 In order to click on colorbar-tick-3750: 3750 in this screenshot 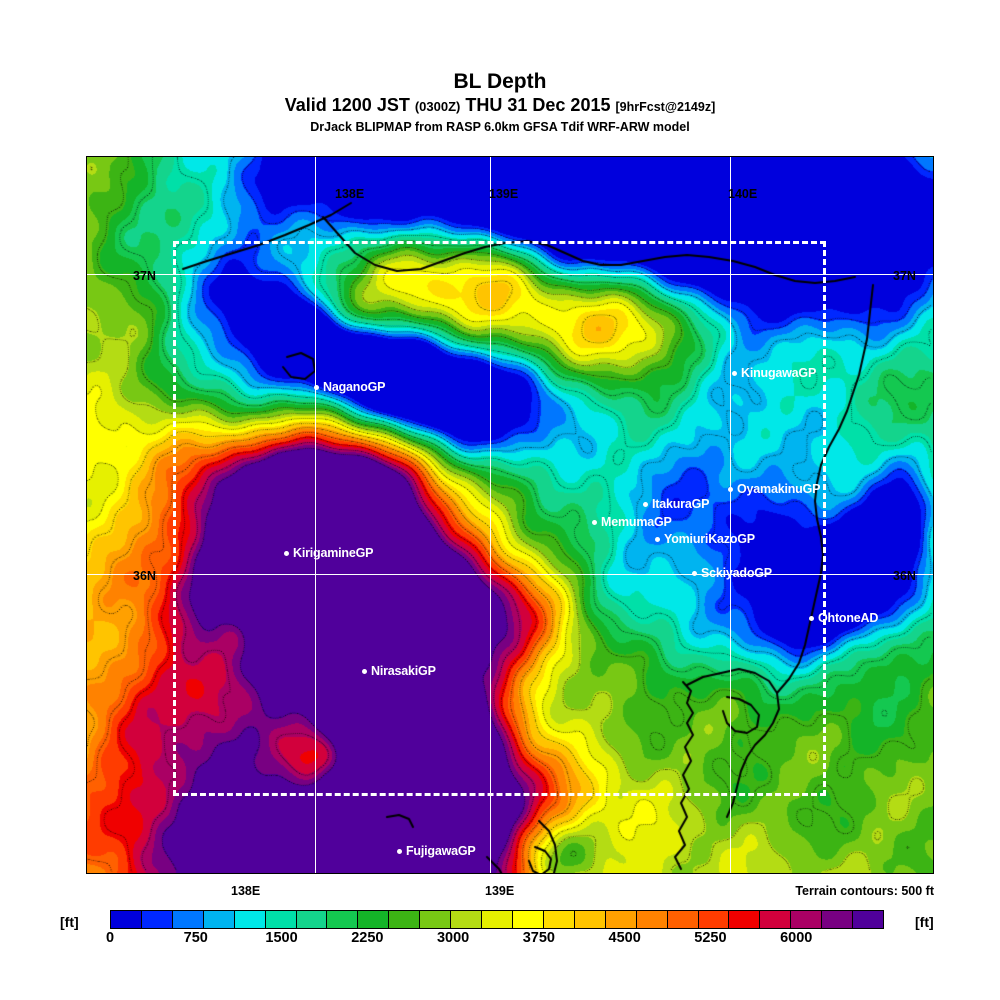, I will do `click(539, 938)`.